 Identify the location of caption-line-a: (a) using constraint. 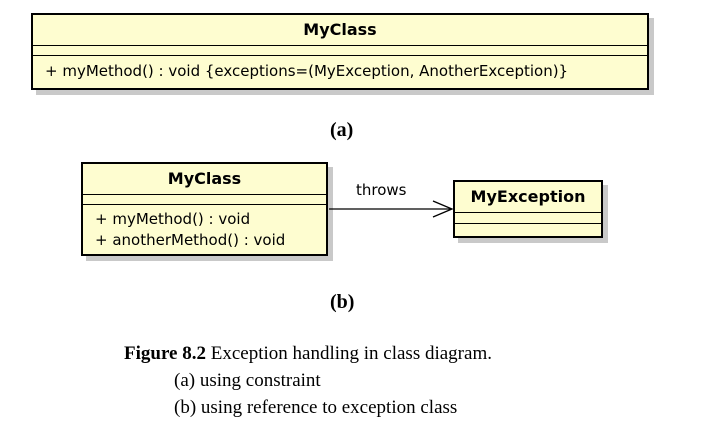
(247, 380).